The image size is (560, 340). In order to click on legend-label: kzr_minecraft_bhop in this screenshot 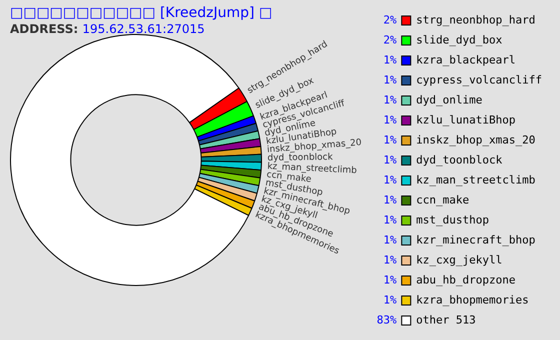, I will do `click(476, 239)`.